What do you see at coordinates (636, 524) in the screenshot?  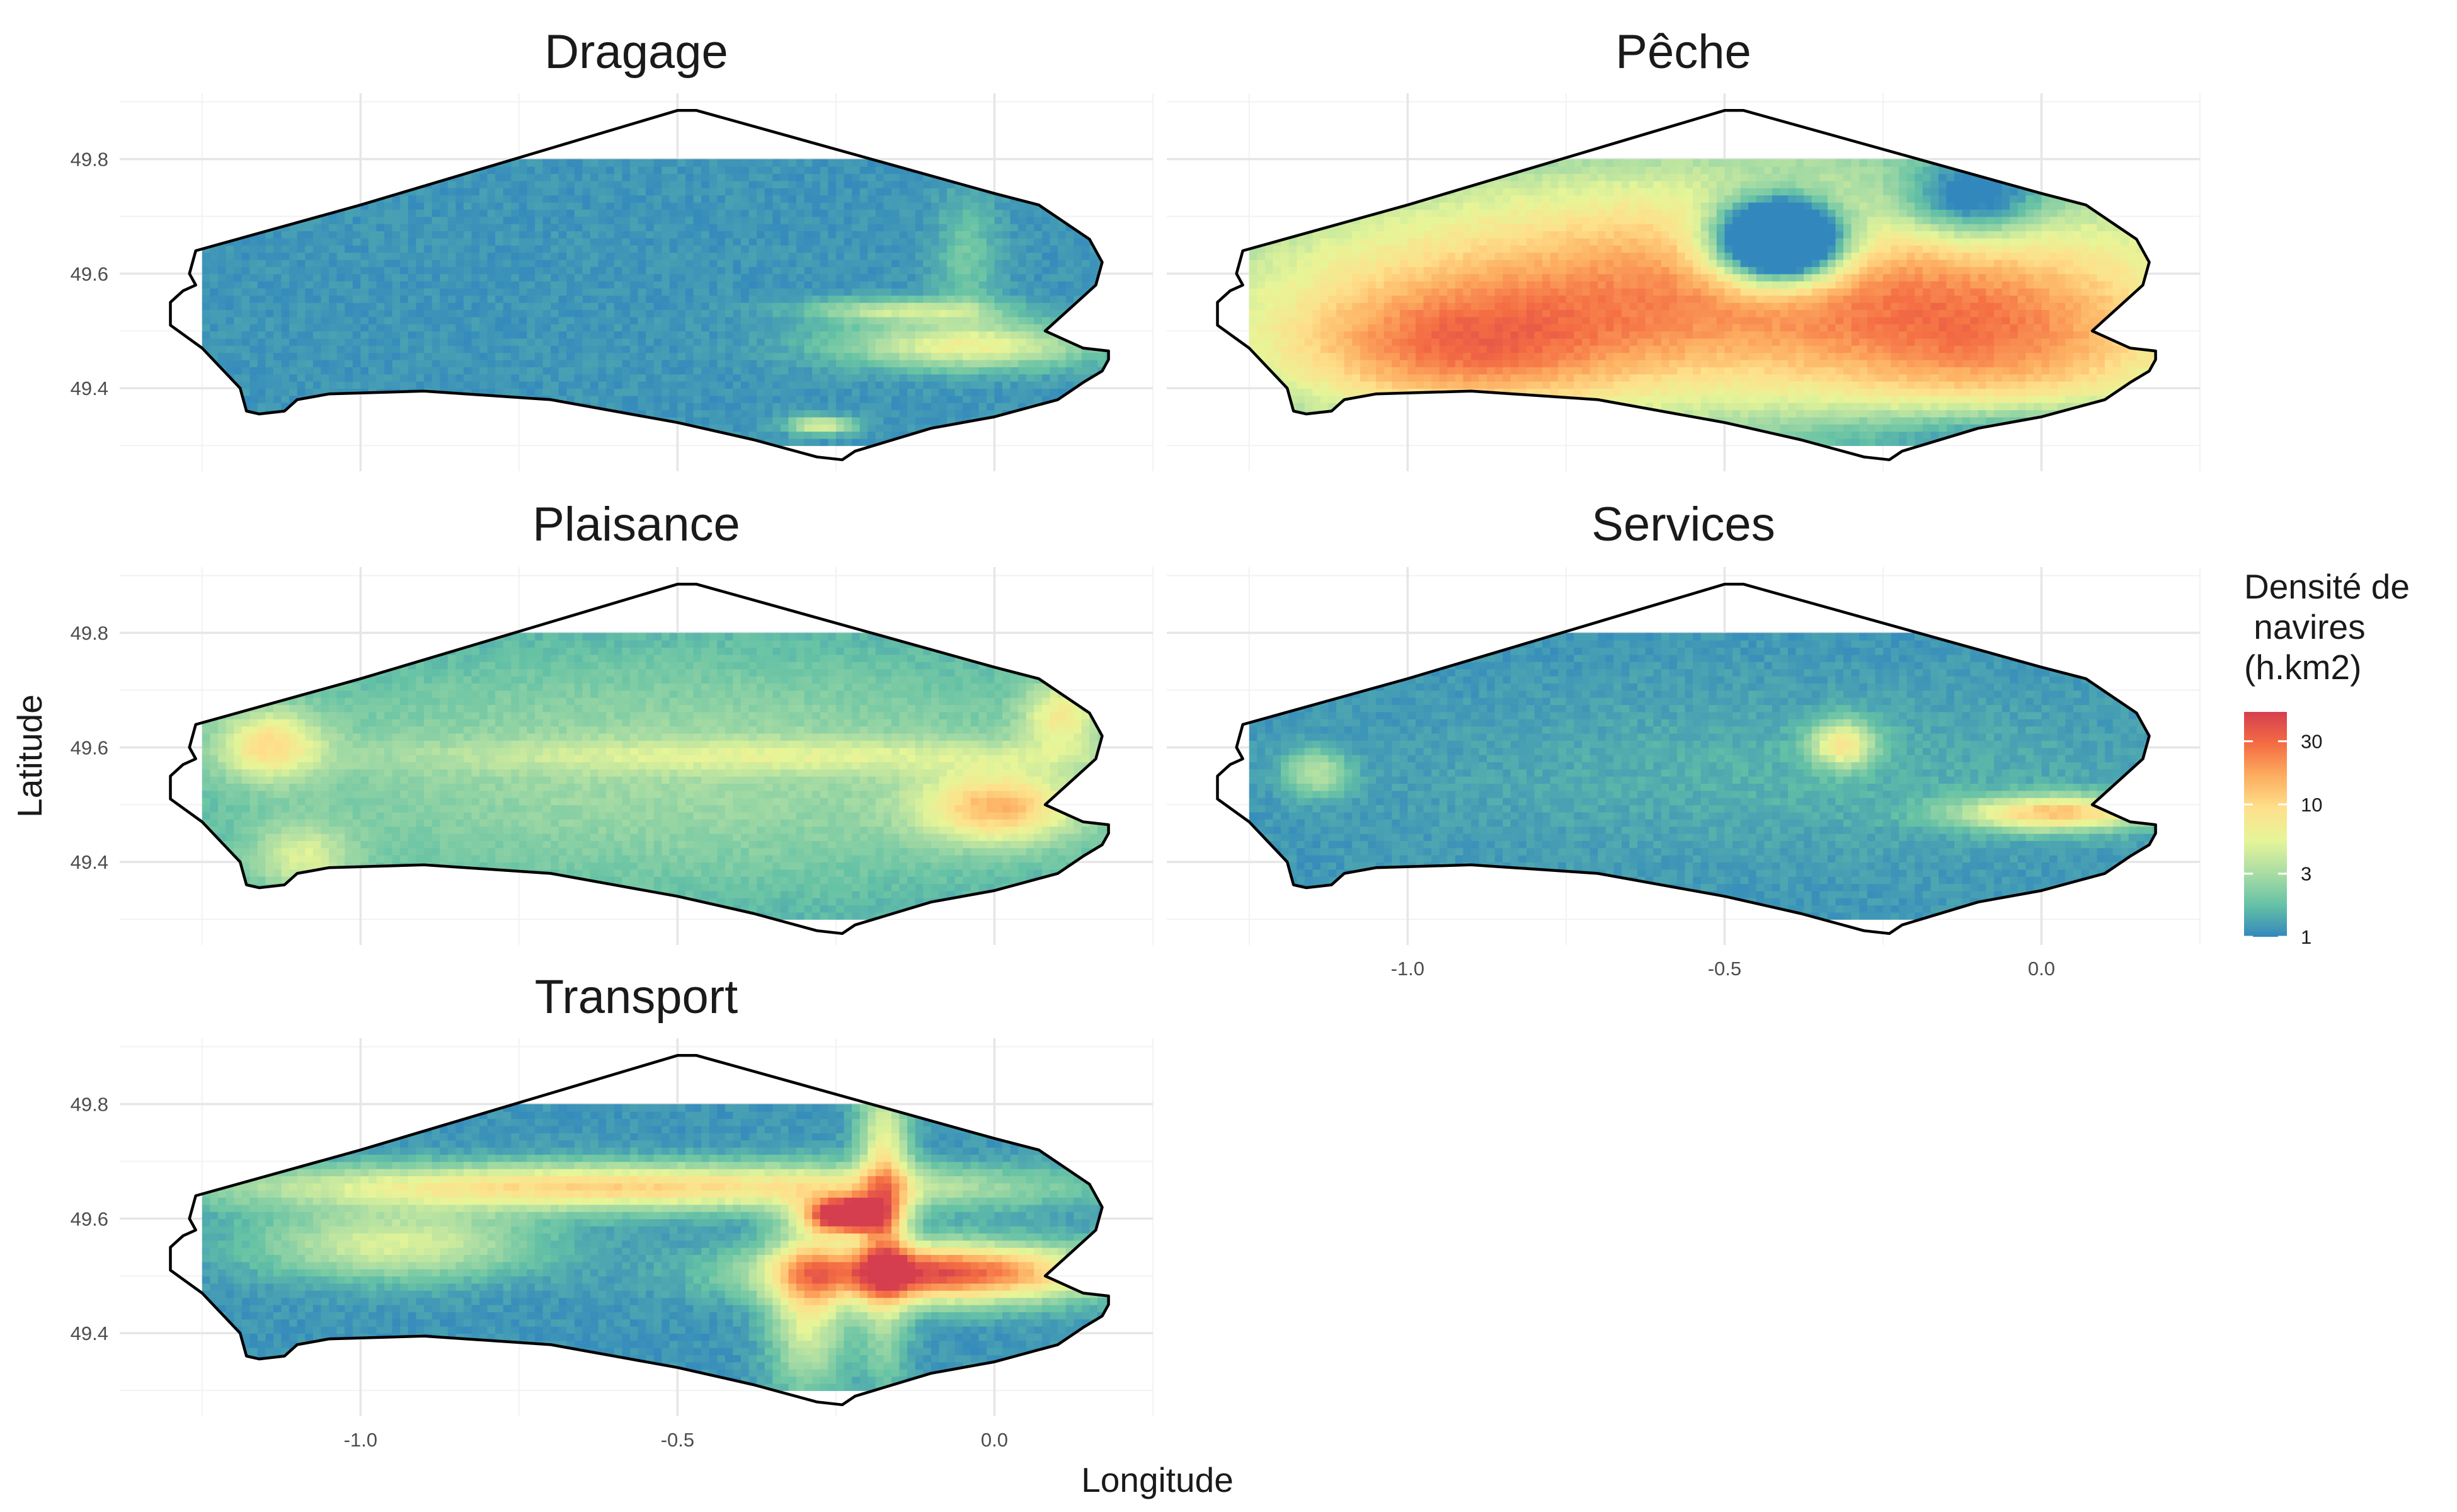 I see `panel-title: Plaisance` at bounding box center [636, 524].